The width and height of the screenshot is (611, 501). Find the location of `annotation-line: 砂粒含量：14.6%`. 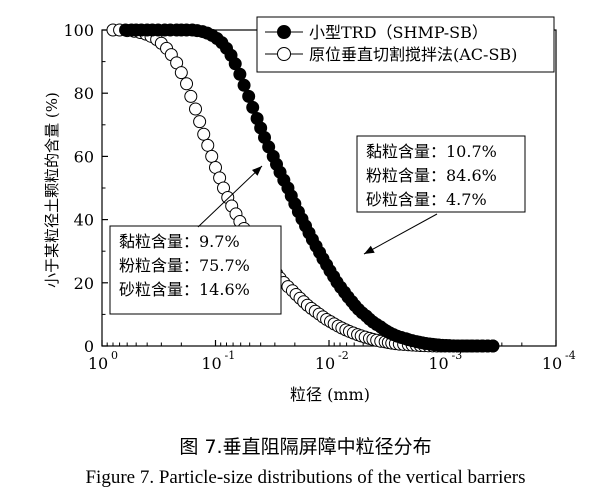

annotation-line: 砂粒含量：14.6% is located at coordinates (184, 289).